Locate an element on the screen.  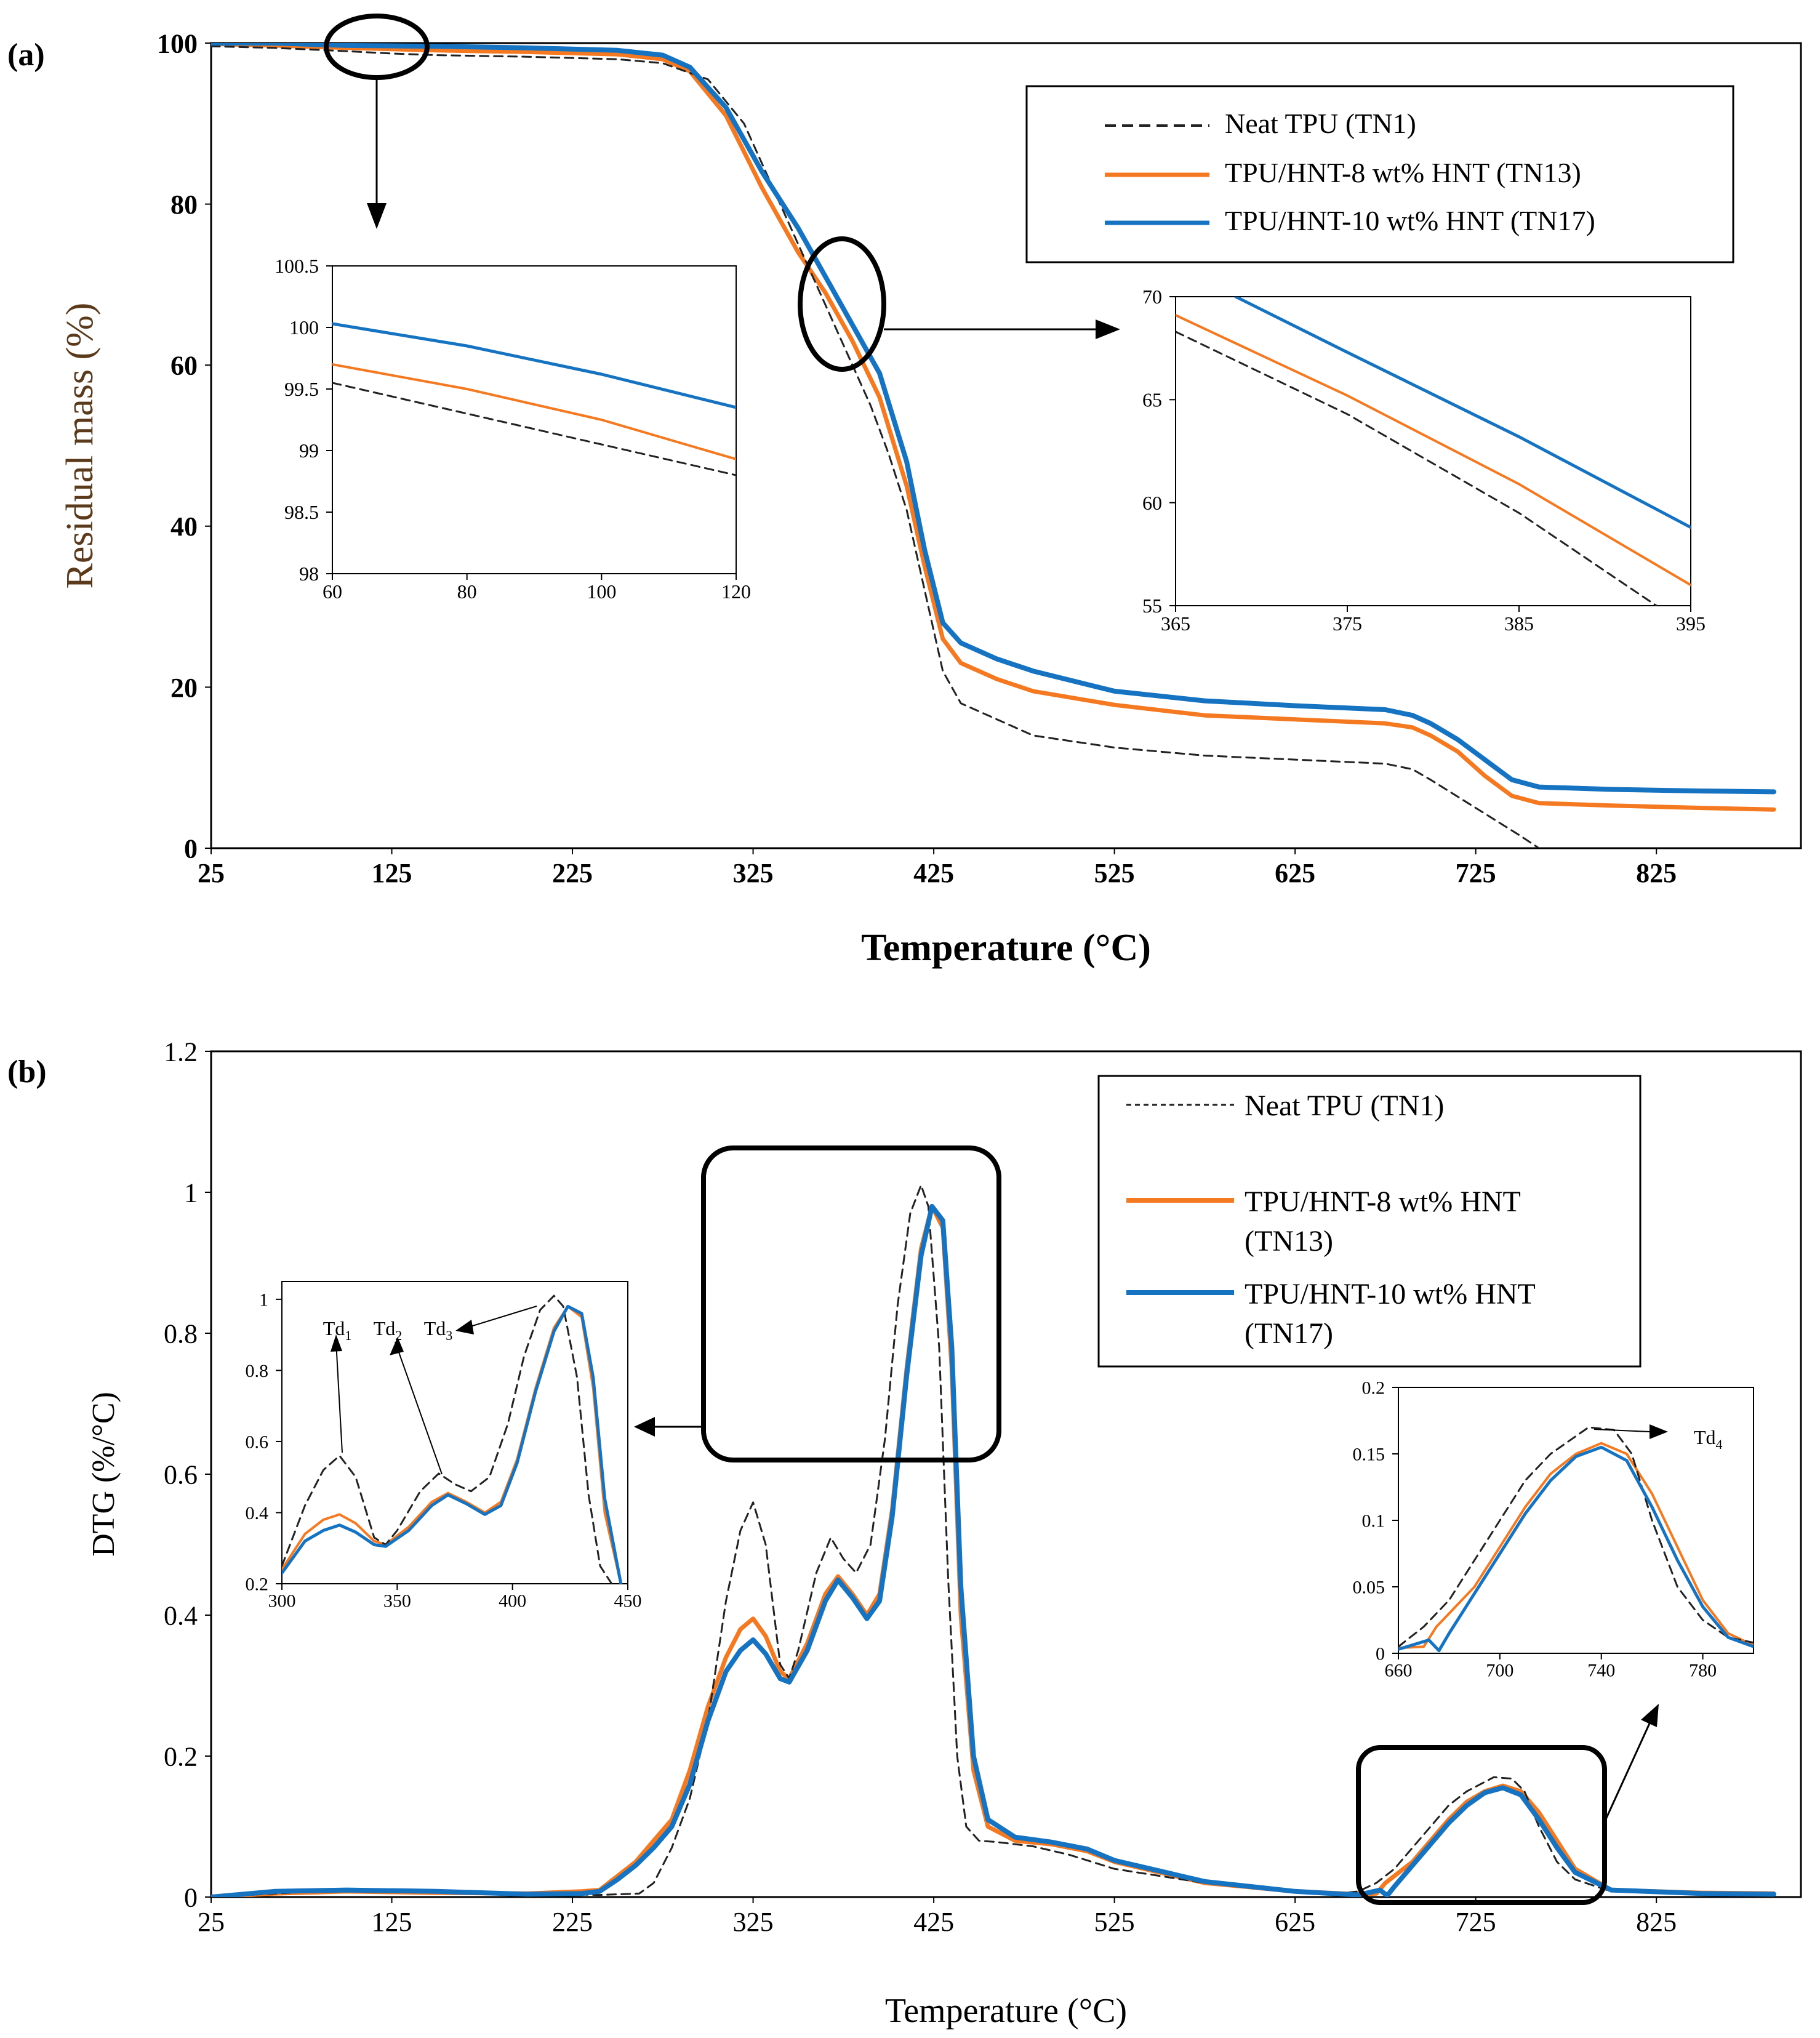
b-inset-right-series-hnt10 is located at coordinates (1576, 1549).